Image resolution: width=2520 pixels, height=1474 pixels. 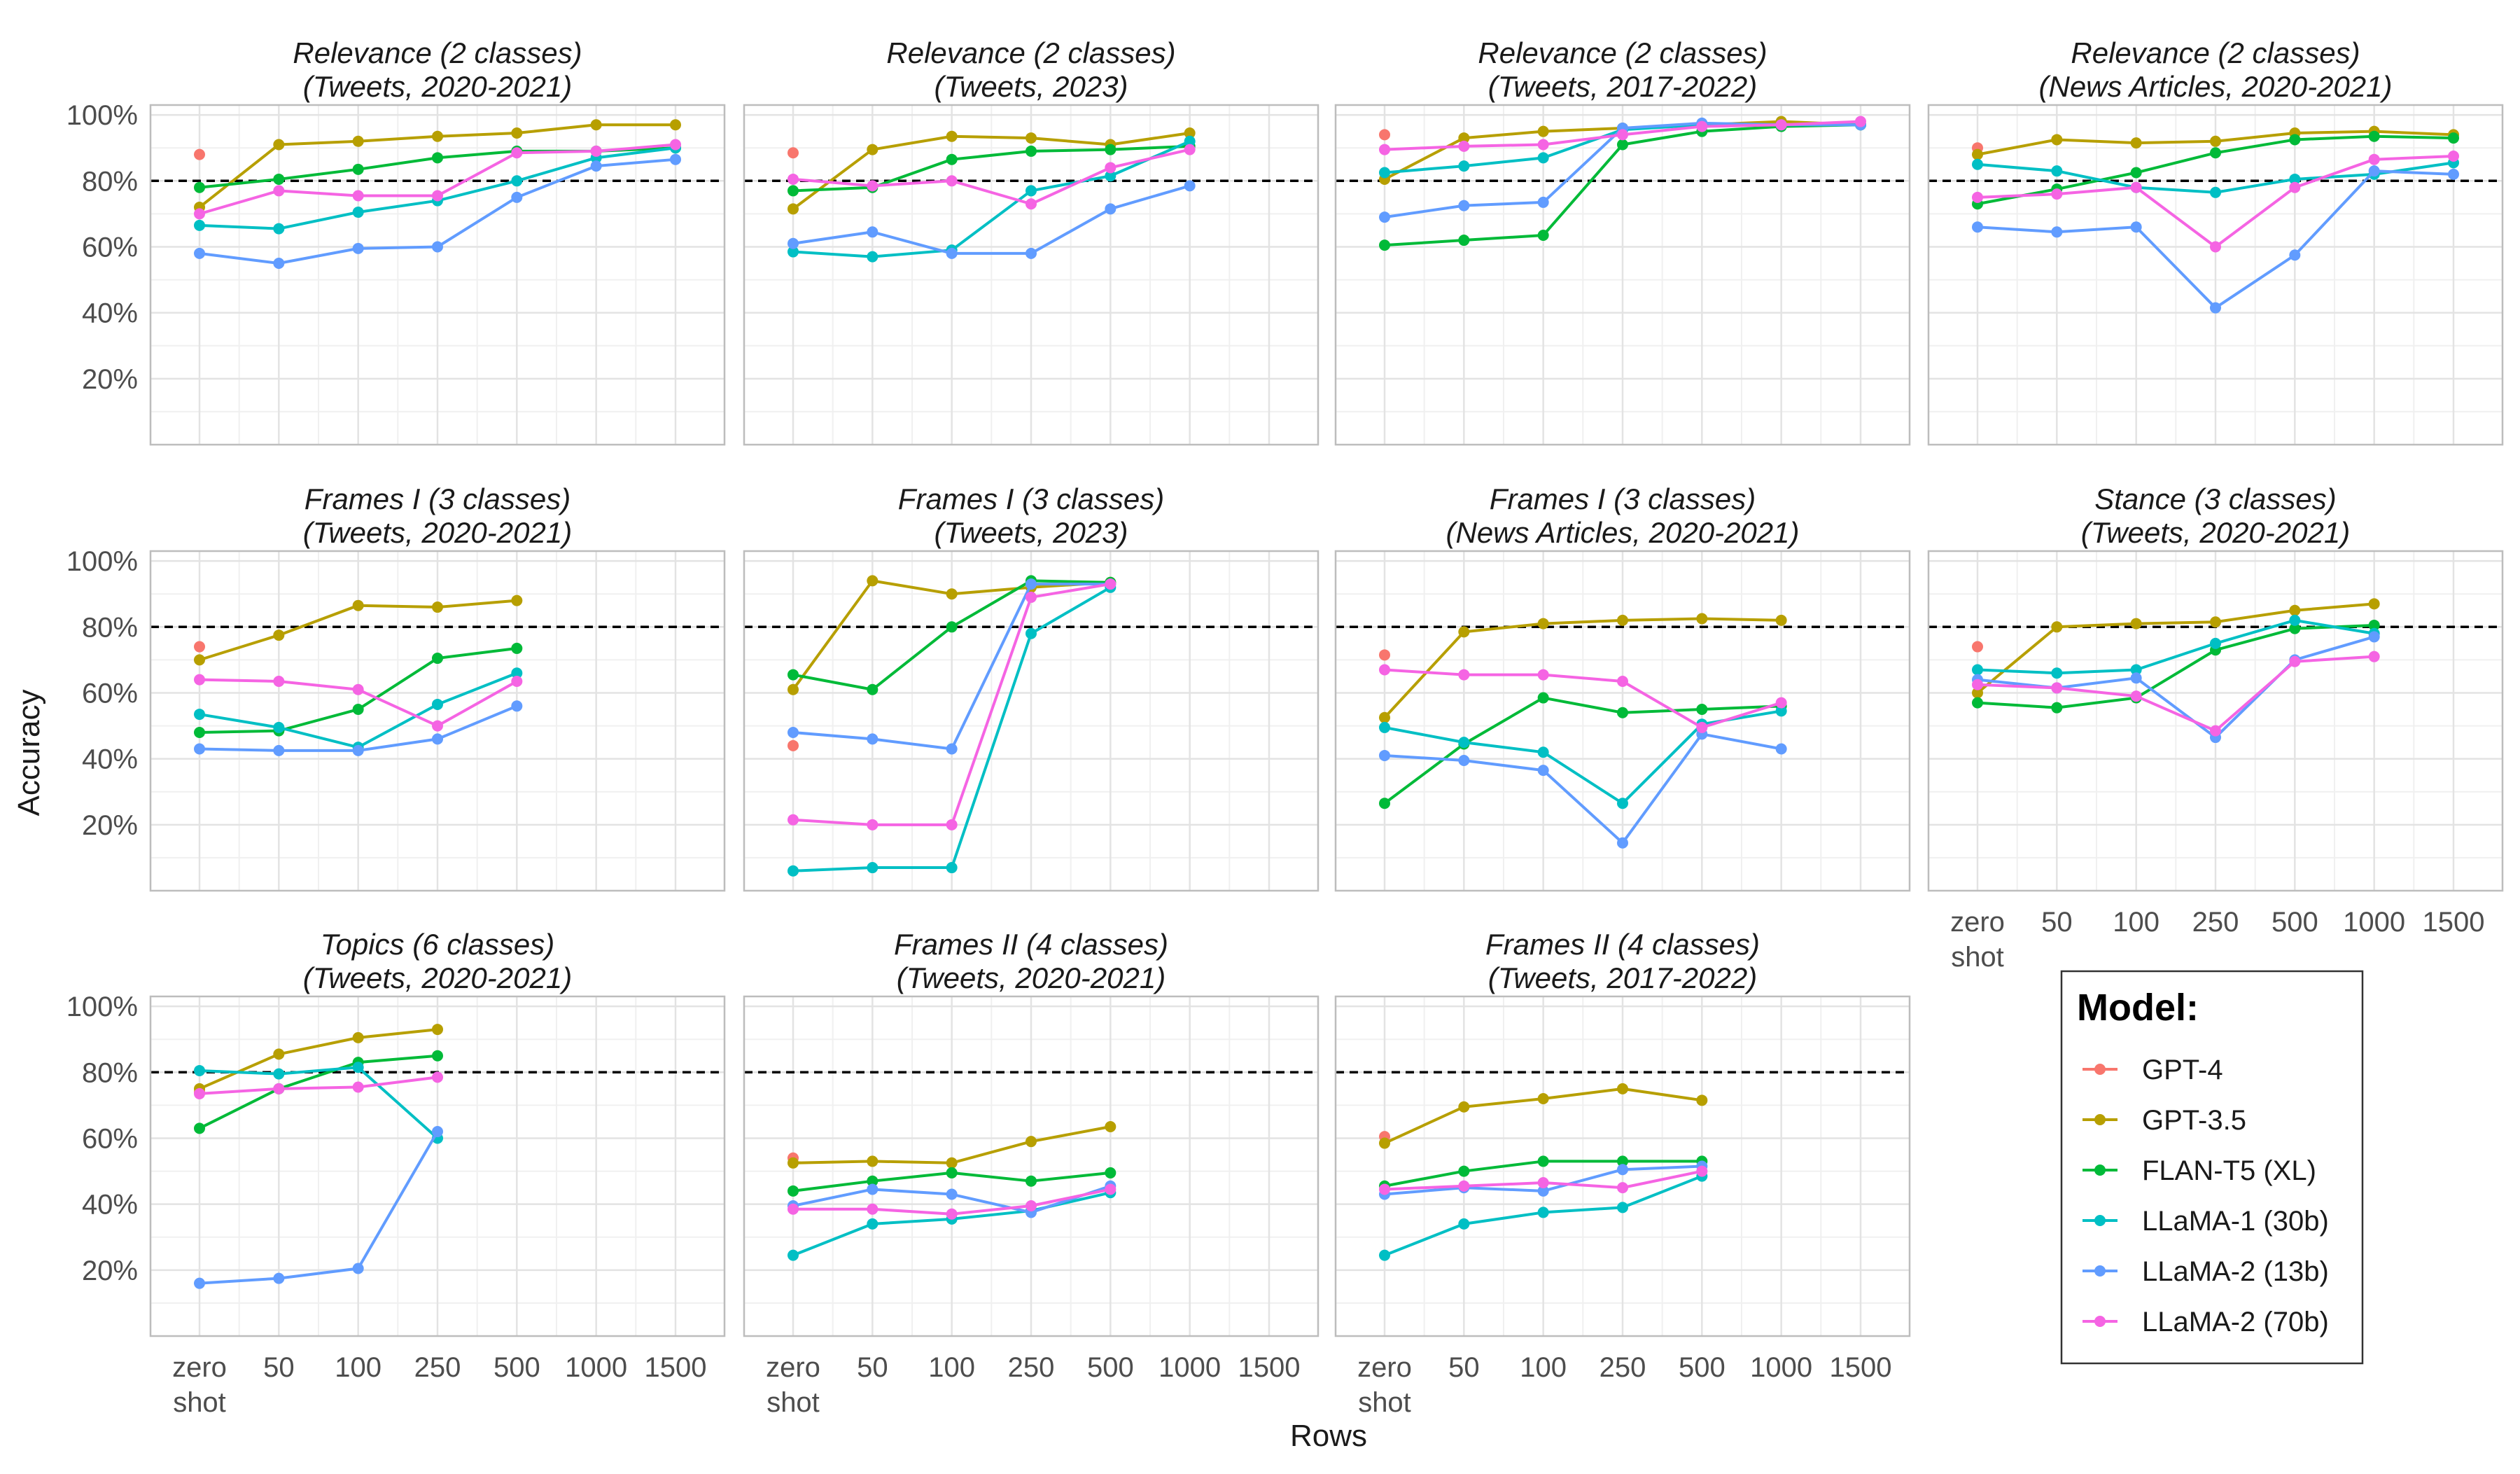 What do you see at coordinates (2100, 1322) in the screenshot?
I see `legend-key-point-llama-2-70b` at bounding box center [2100, 1322].